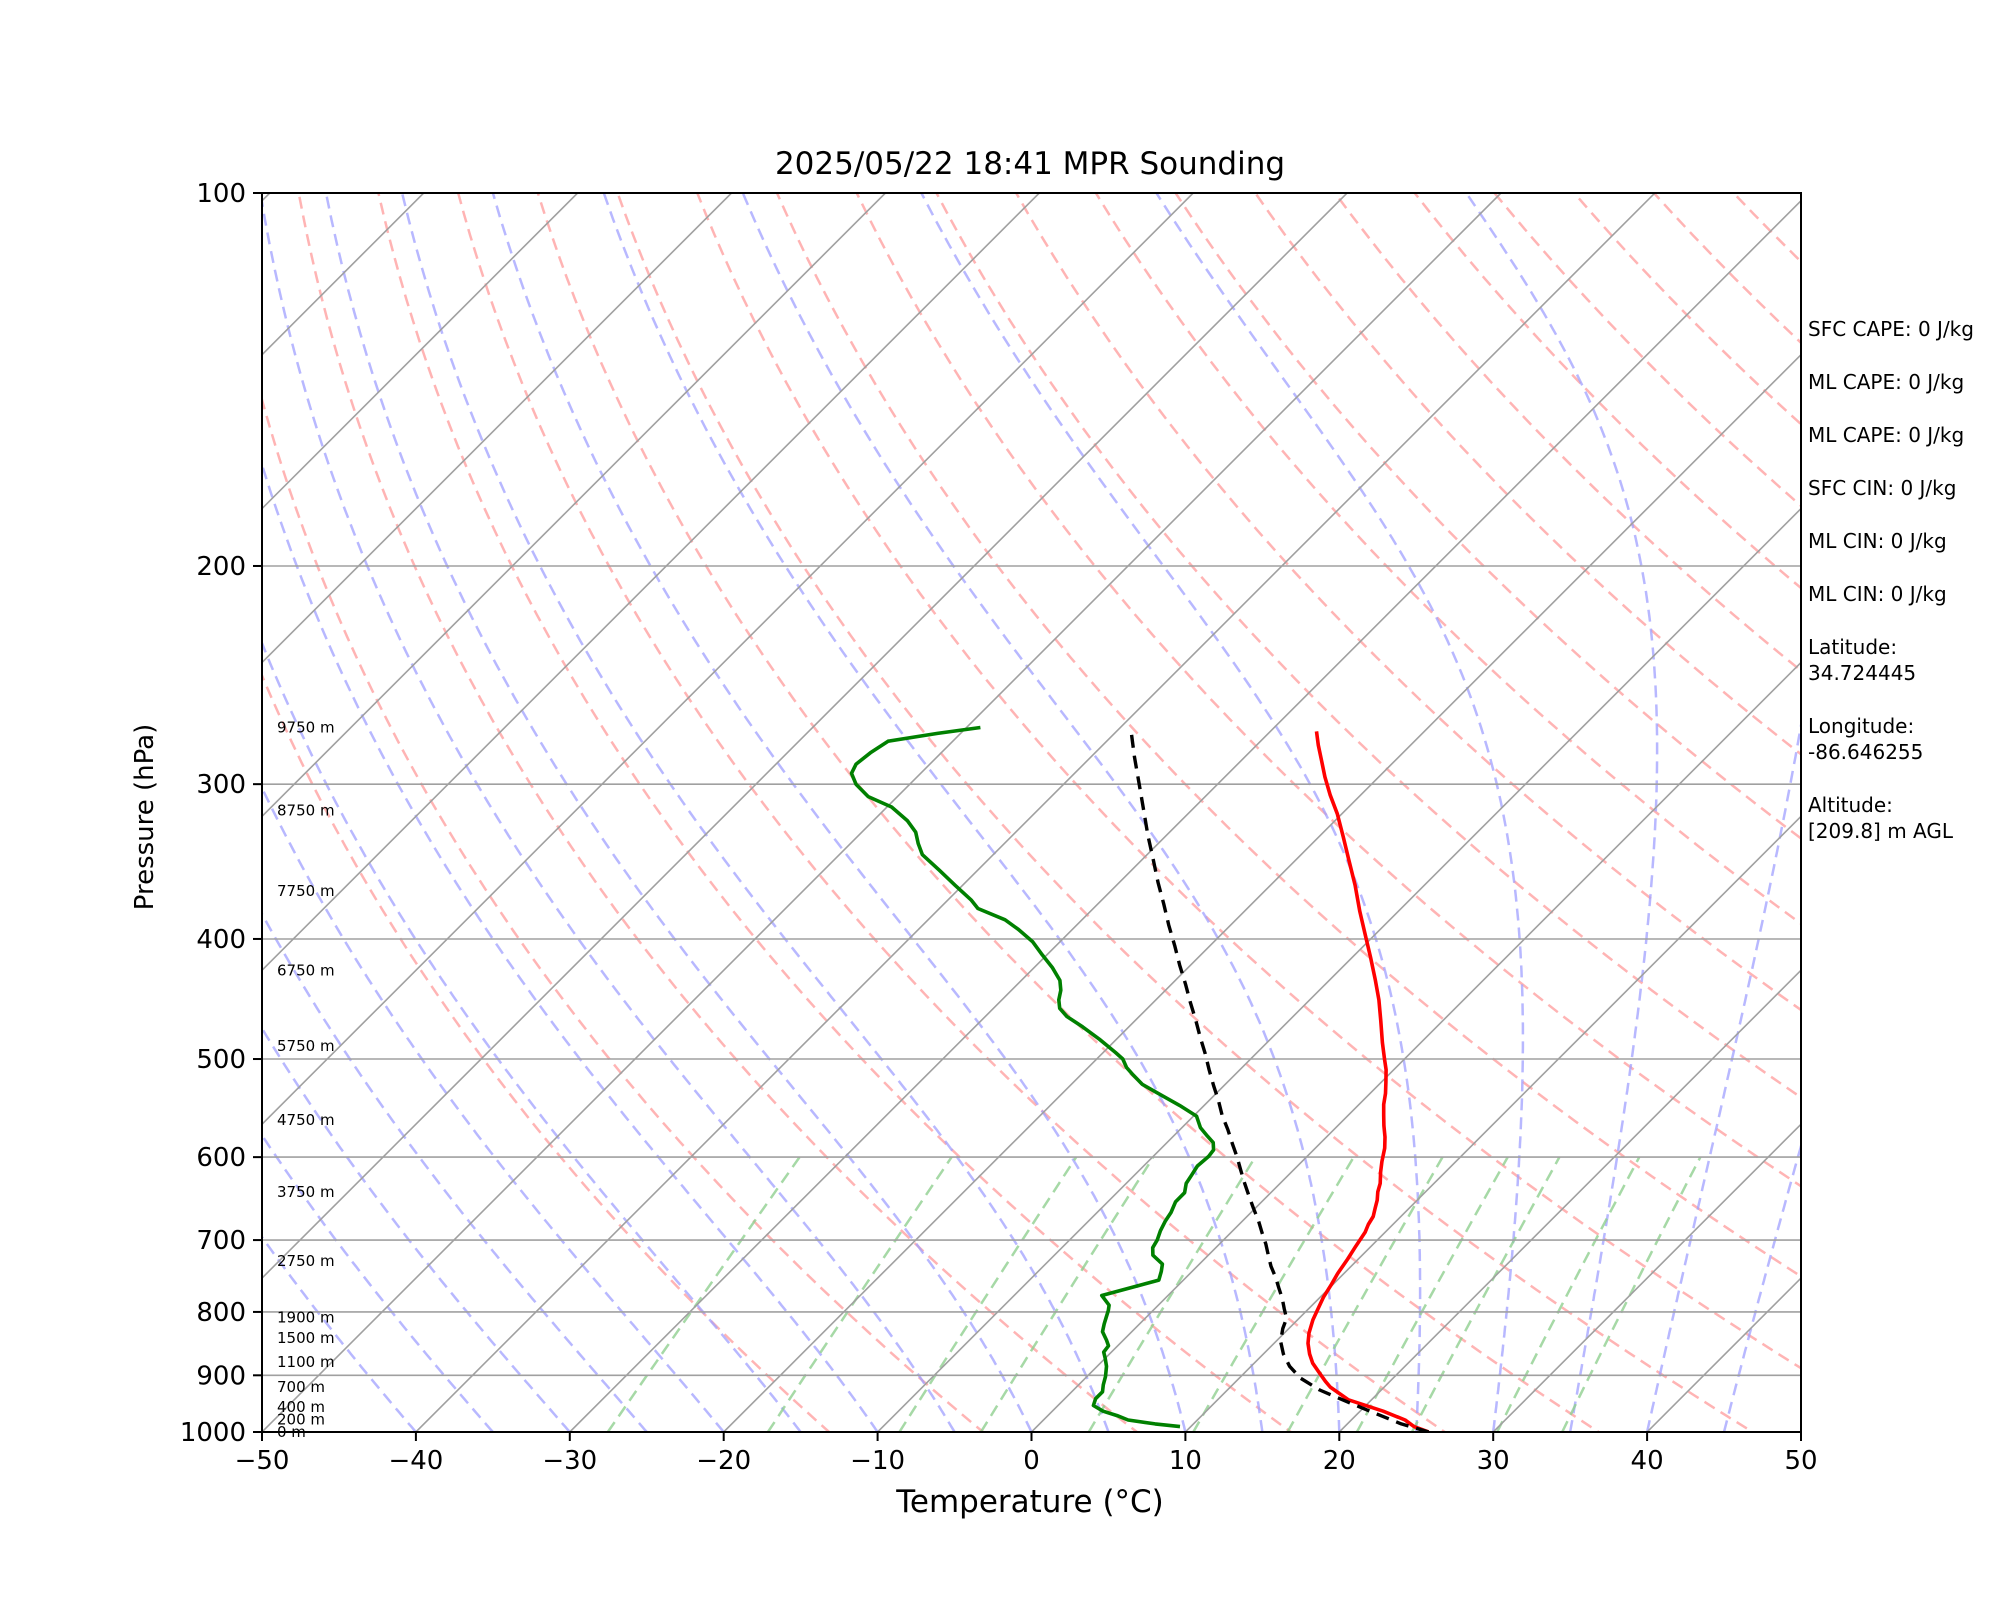 The width and height of the screenshot is (2000, 1600). I want to click on x-tick-label: 50, so click(1800, 1461).